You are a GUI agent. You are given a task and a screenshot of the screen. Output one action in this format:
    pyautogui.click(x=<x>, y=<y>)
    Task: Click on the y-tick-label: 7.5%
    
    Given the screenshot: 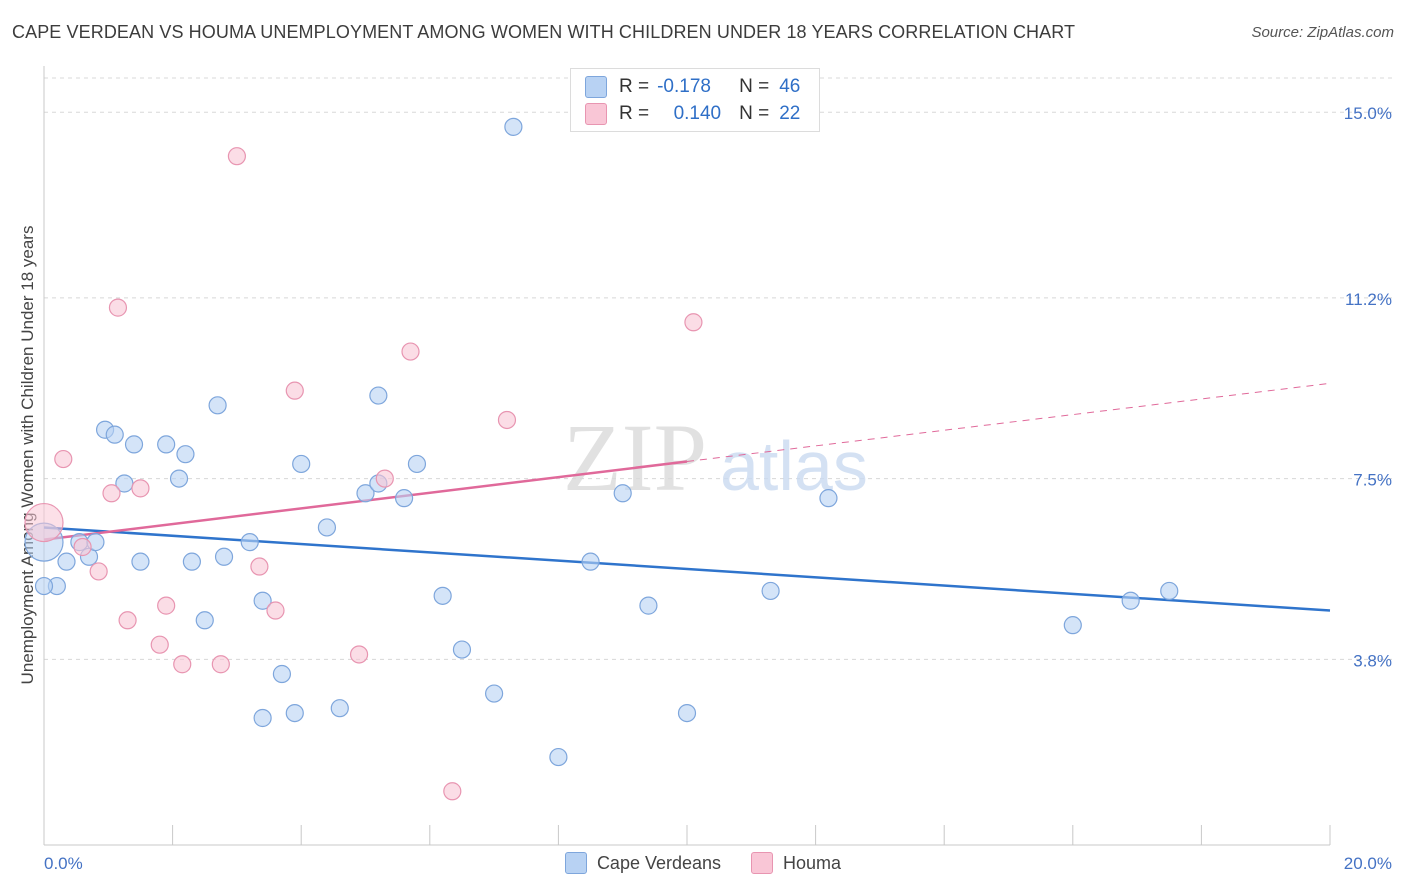 What is the action you would take?
    pyautogui.click(x=1372, y=480)
    